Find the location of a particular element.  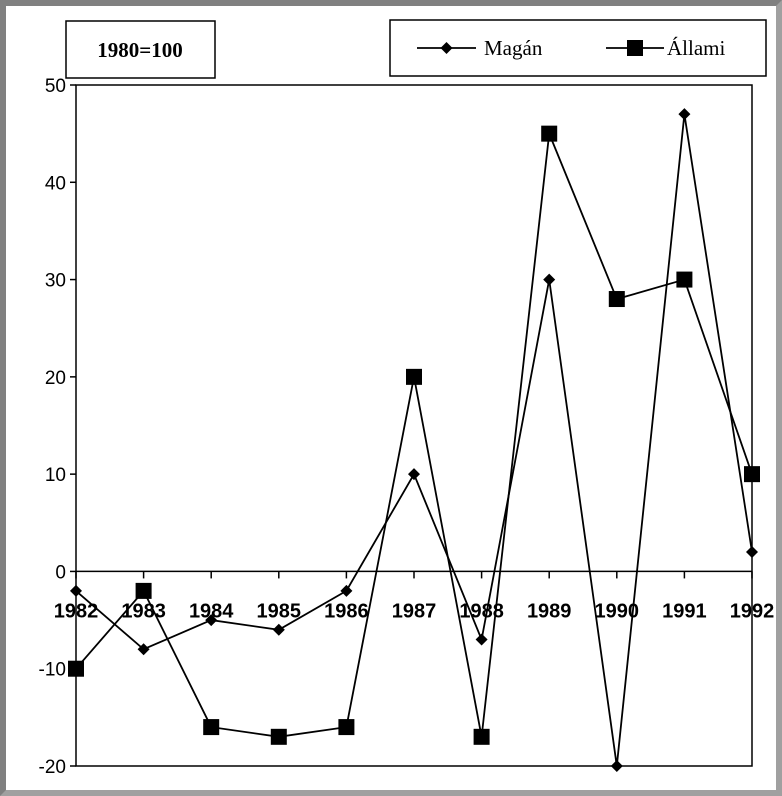

annotation-box: 1980=100 is located at coordinates (140, 49).